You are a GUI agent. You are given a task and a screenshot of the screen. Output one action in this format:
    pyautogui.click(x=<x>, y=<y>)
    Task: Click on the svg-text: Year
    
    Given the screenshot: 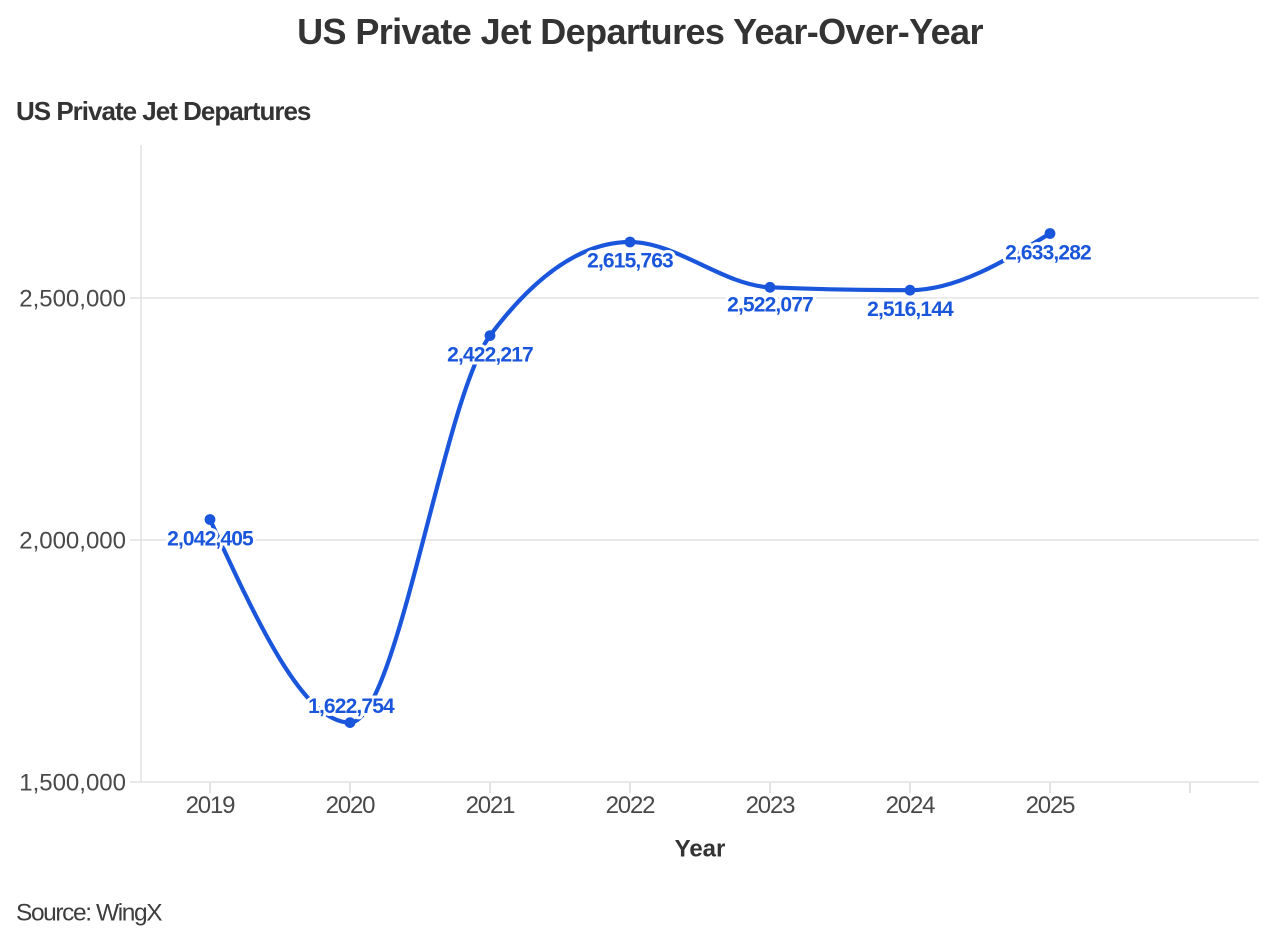 What is the action you would take?
    pyautogui.click(x=700, y=849)
    